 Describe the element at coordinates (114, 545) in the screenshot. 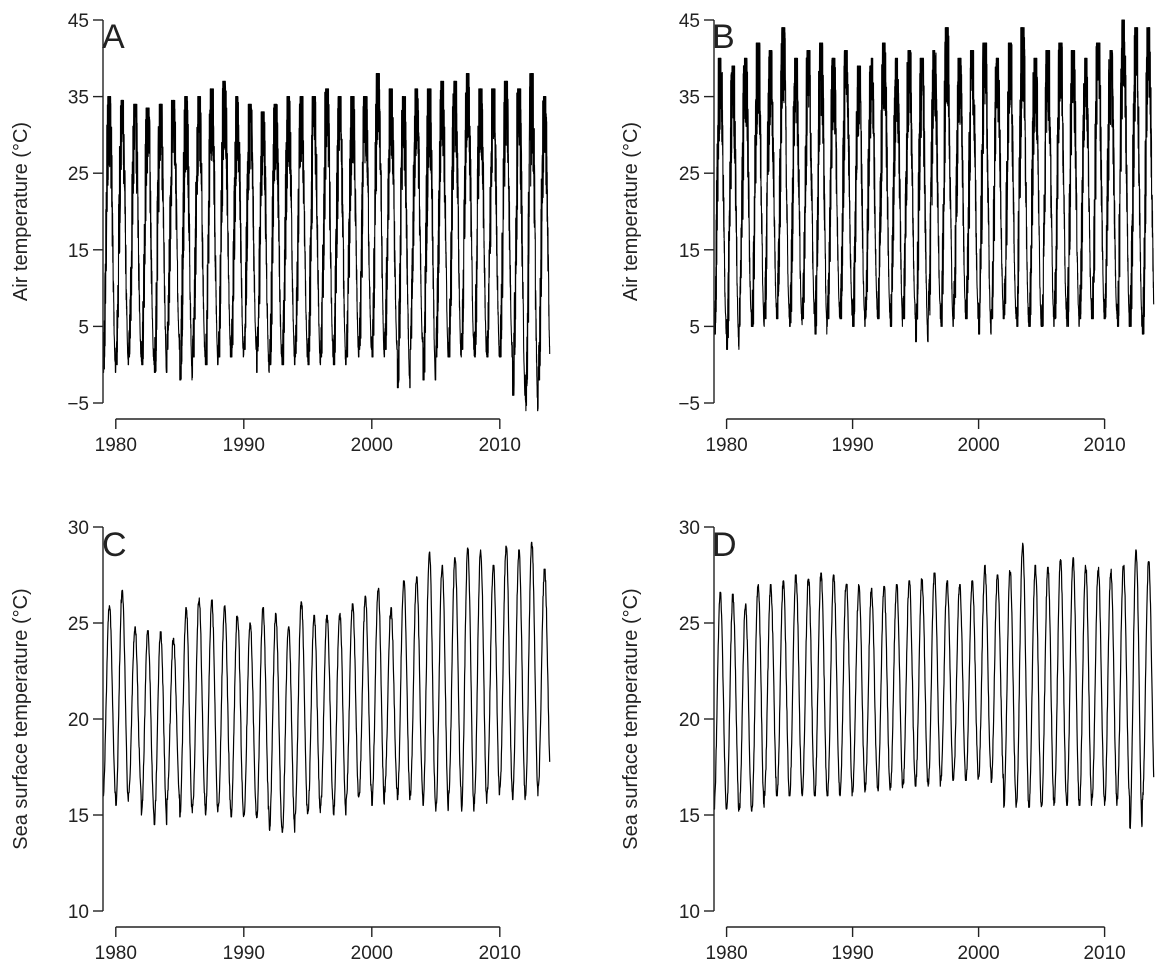

I see `panel-letter: C` at that location.